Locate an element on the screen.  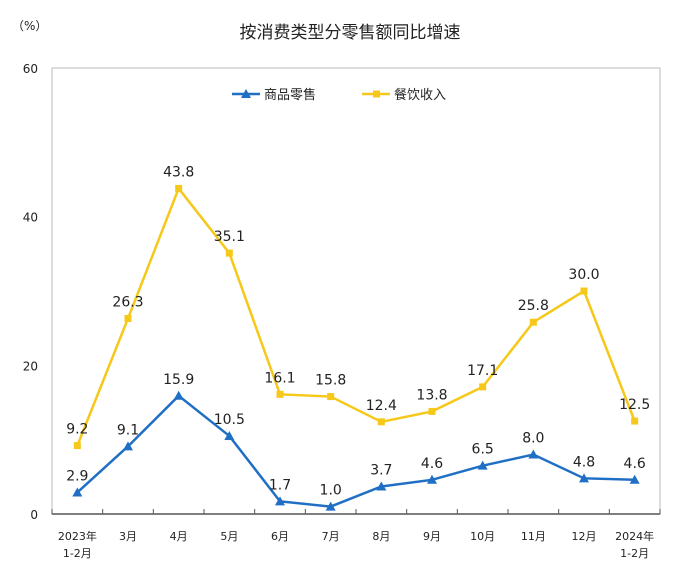
data-label: 17.1 is located at coordinates (482, 371).